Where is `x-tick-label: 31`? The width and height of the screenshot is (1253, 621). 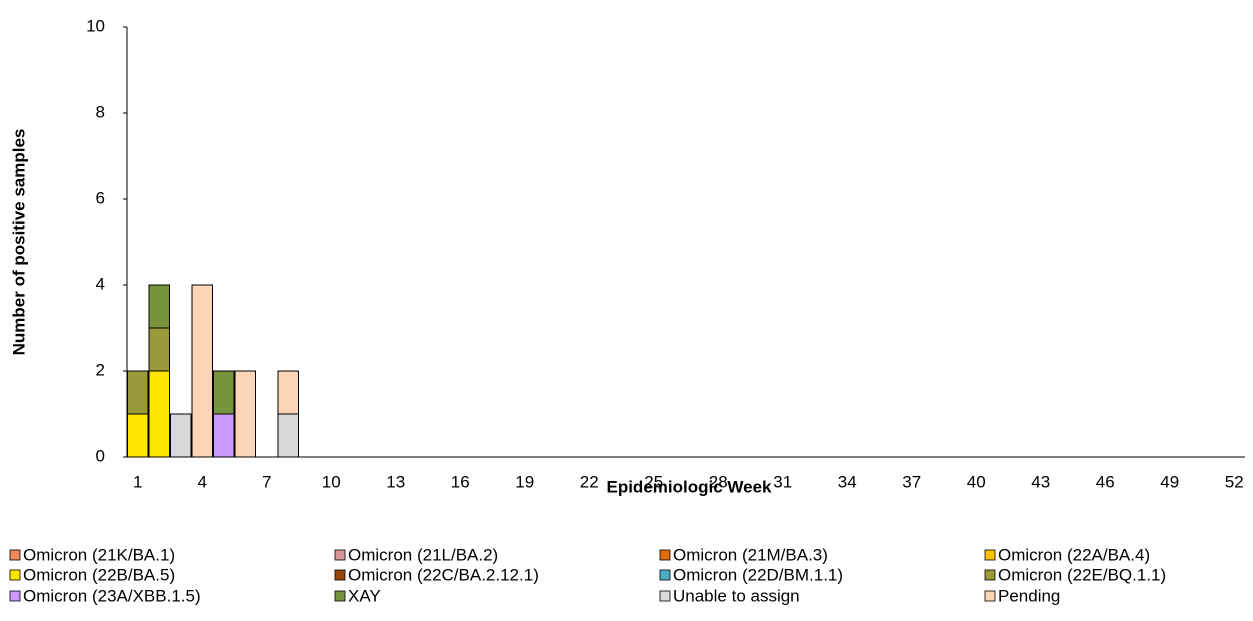
x-tick-label: 31 is located at coordinates (782, 481).